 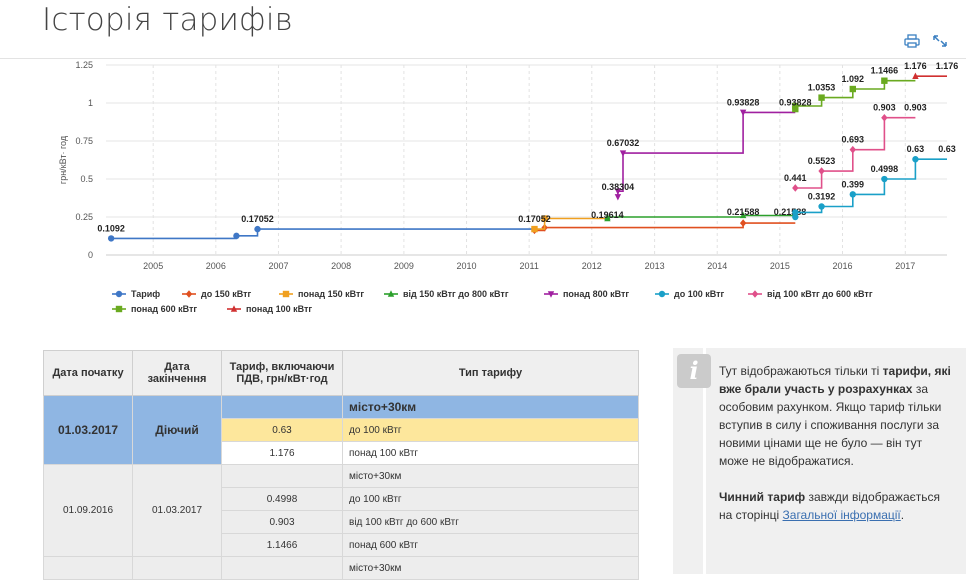 What do you see at coordinates (655, 266) in the screenshot?
I see `x-tick-label: 2013` at bounding box center [655, 266].